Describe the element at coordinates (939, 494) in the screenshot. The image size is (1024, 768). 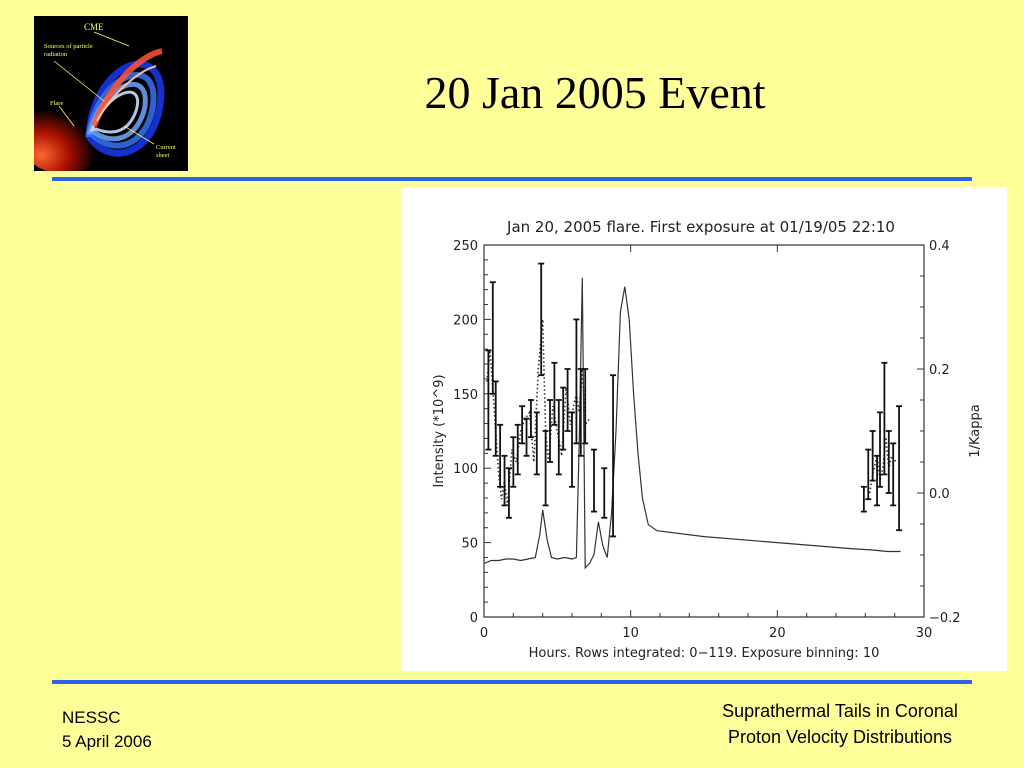
I see `y2-tick-label: 0.0` at that location.